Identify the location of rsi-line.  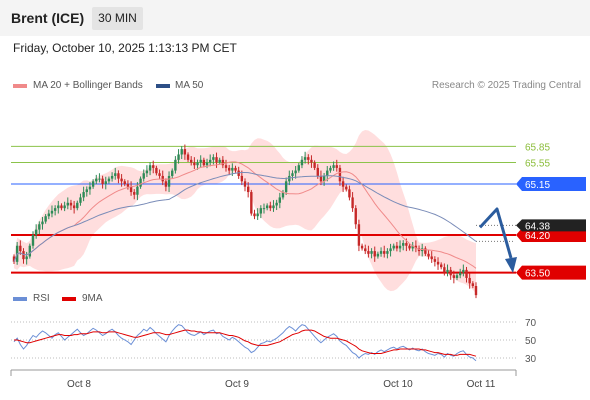
(245, 343).